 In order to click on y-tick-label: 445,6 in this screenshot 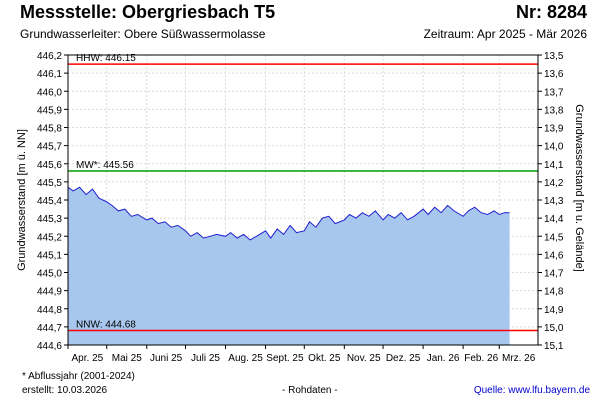, I will do `click(49, 165)`.